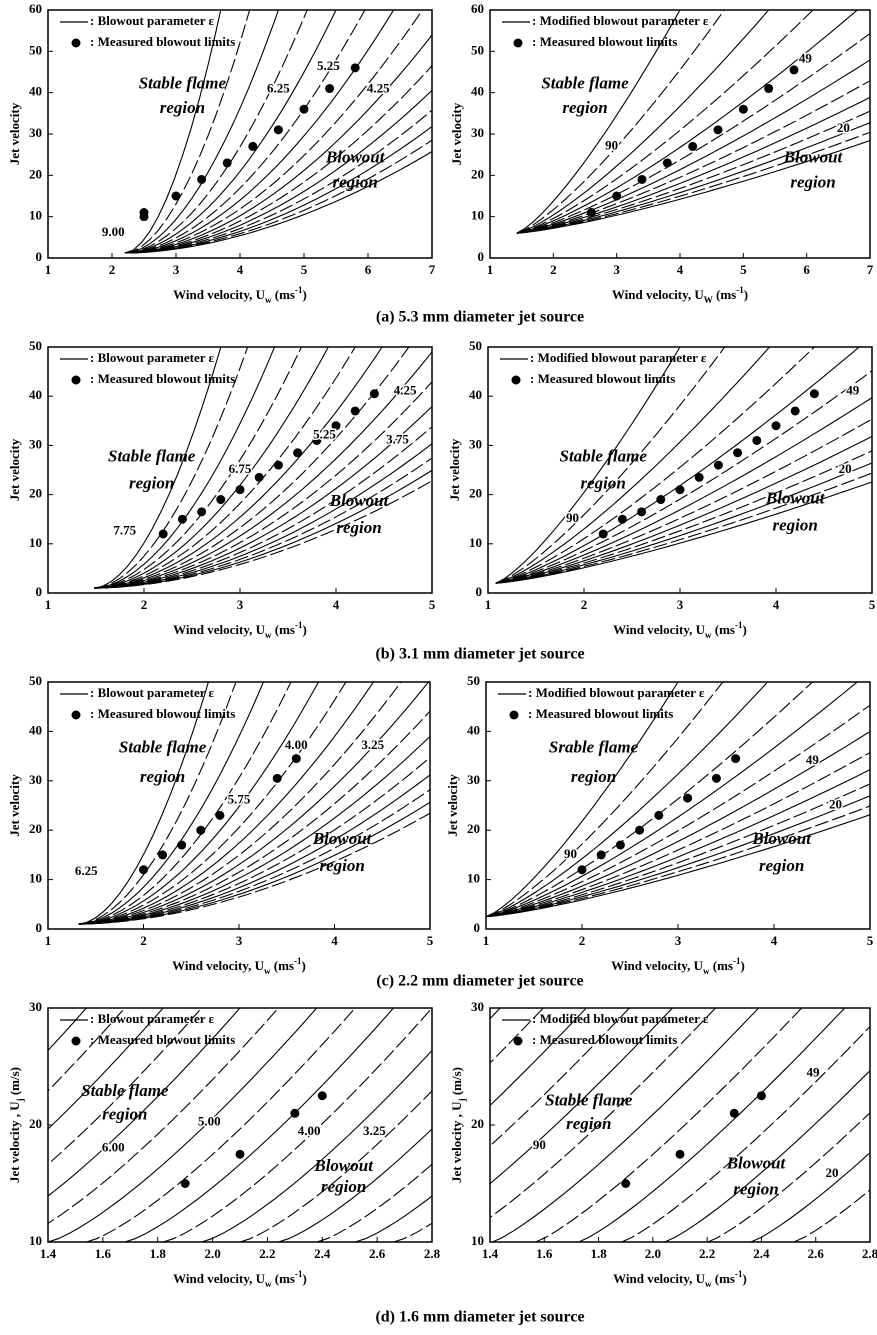  I want to click on ylabel-parts: Jet velocity , Uj (m/s), so click(16, 1125).